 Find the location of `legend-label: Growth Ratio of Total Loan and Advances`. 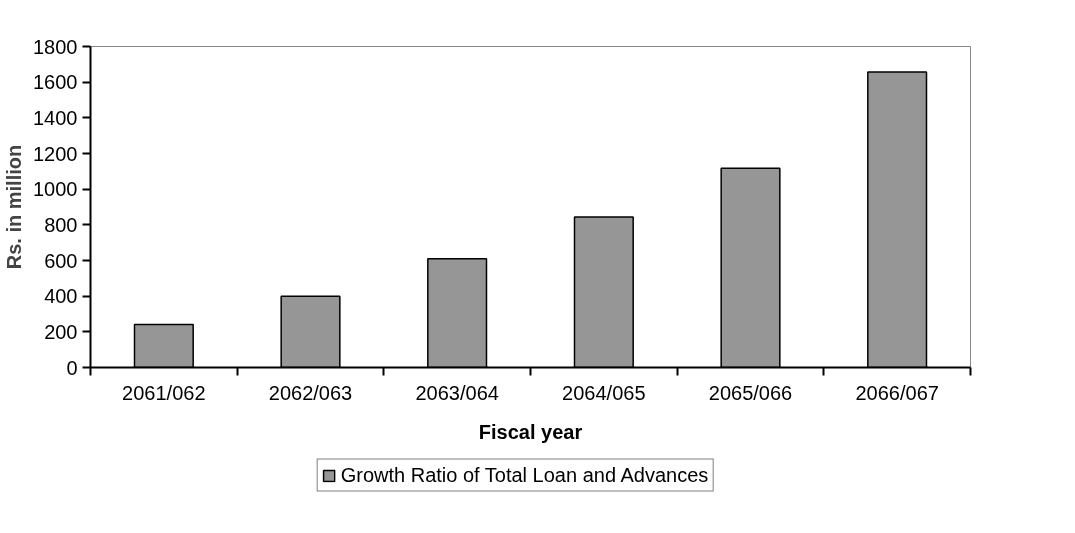

legend-label: Growth Ratio of Total Loan and Advances is located at coordinates (524, 475).